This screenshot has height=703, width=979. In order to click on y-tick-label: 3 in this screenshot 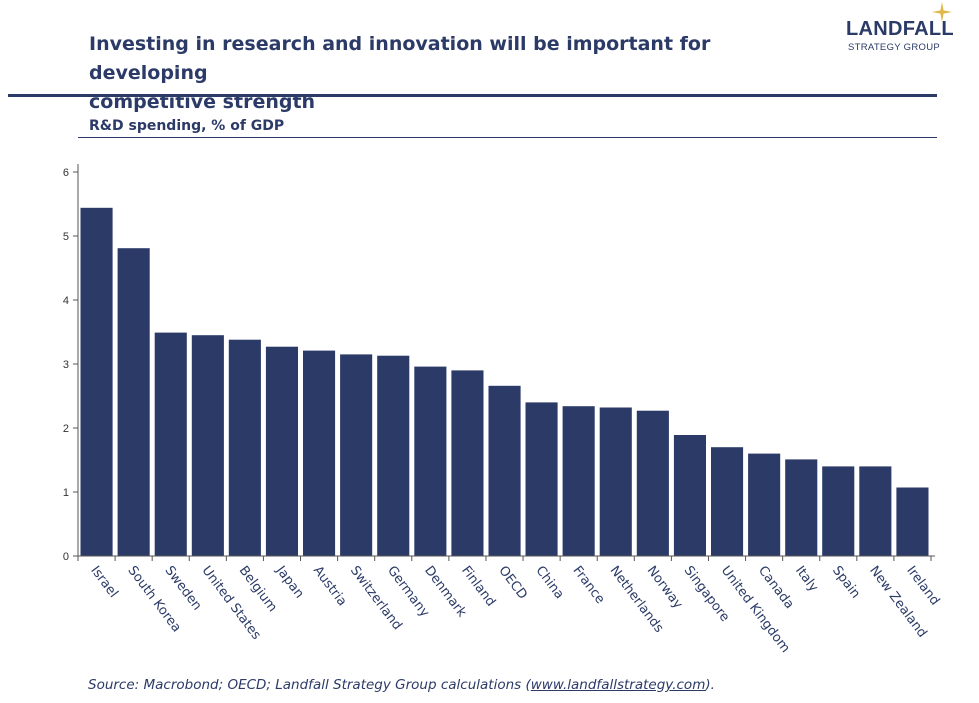, I will do `click(66, 365)`.